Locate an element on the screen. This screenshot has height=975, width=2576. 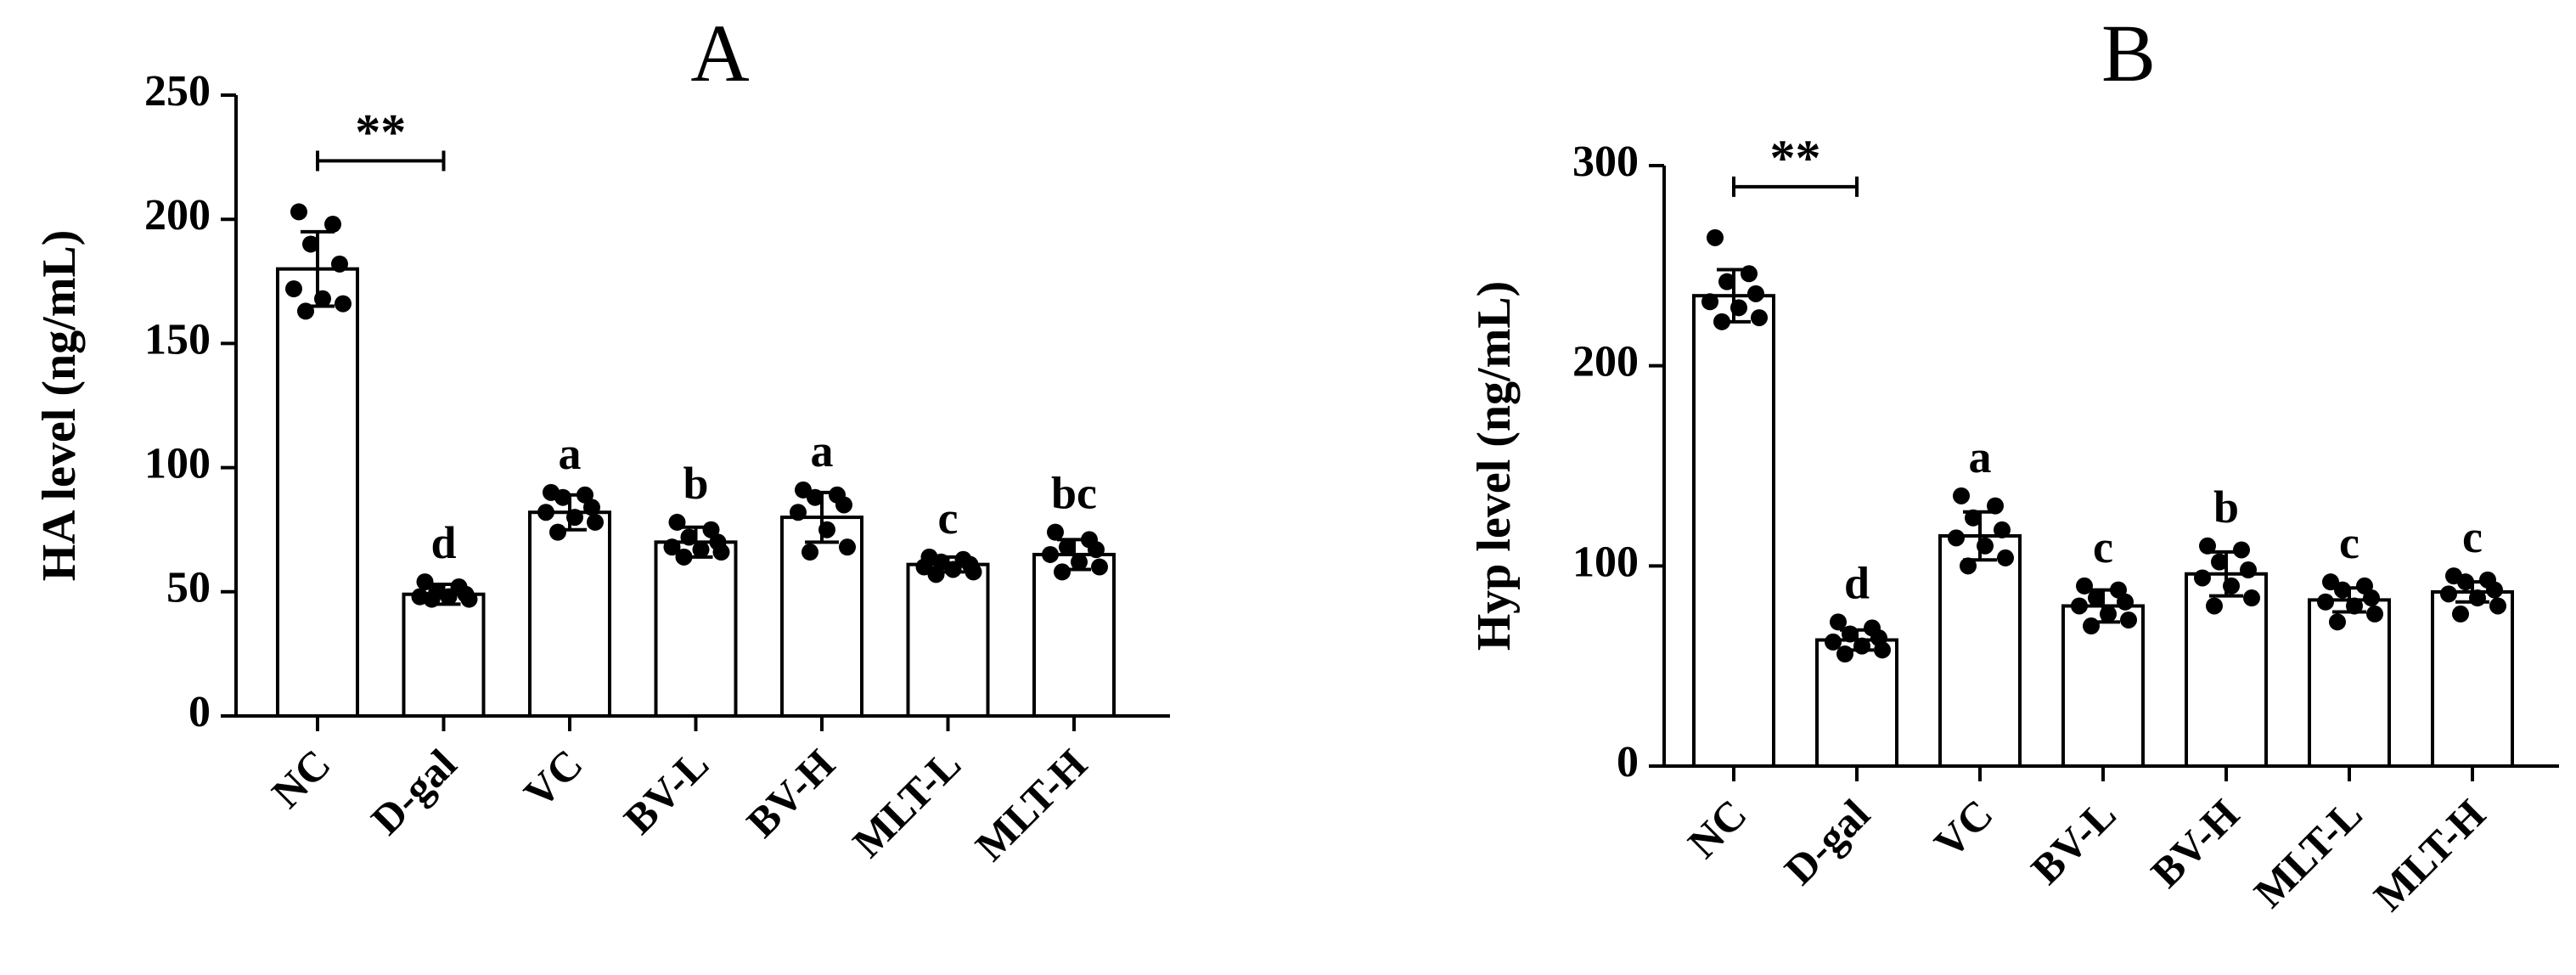
y-tick-label: 250 is located at coordinates (177, 91).